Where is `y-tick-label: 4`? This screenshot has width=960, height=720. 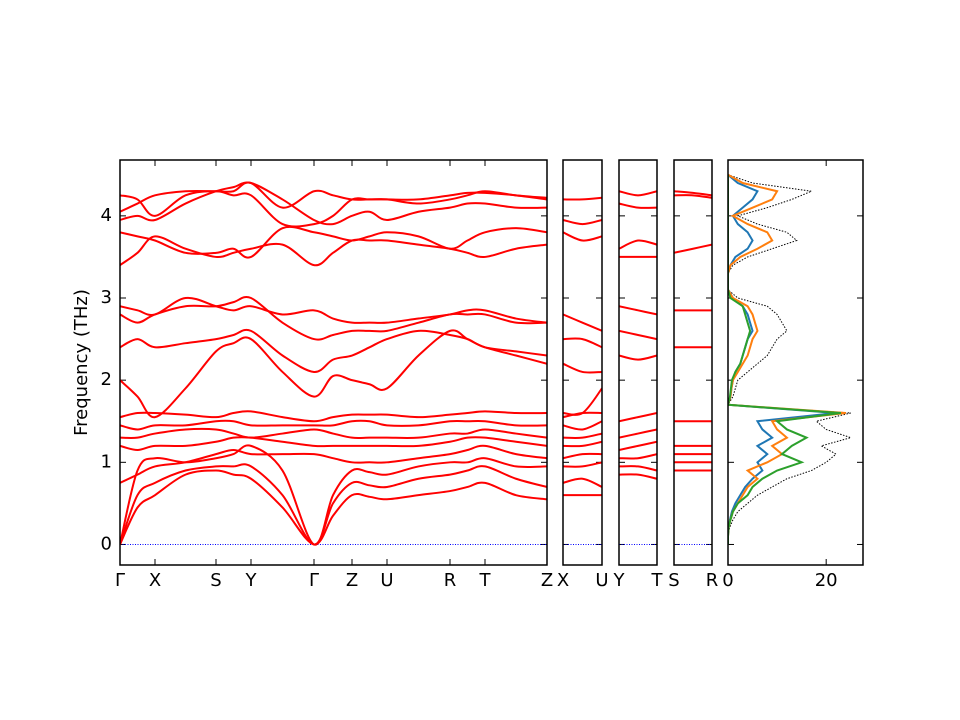
y-tick-label: 4 is located at coordinates (106, 215).